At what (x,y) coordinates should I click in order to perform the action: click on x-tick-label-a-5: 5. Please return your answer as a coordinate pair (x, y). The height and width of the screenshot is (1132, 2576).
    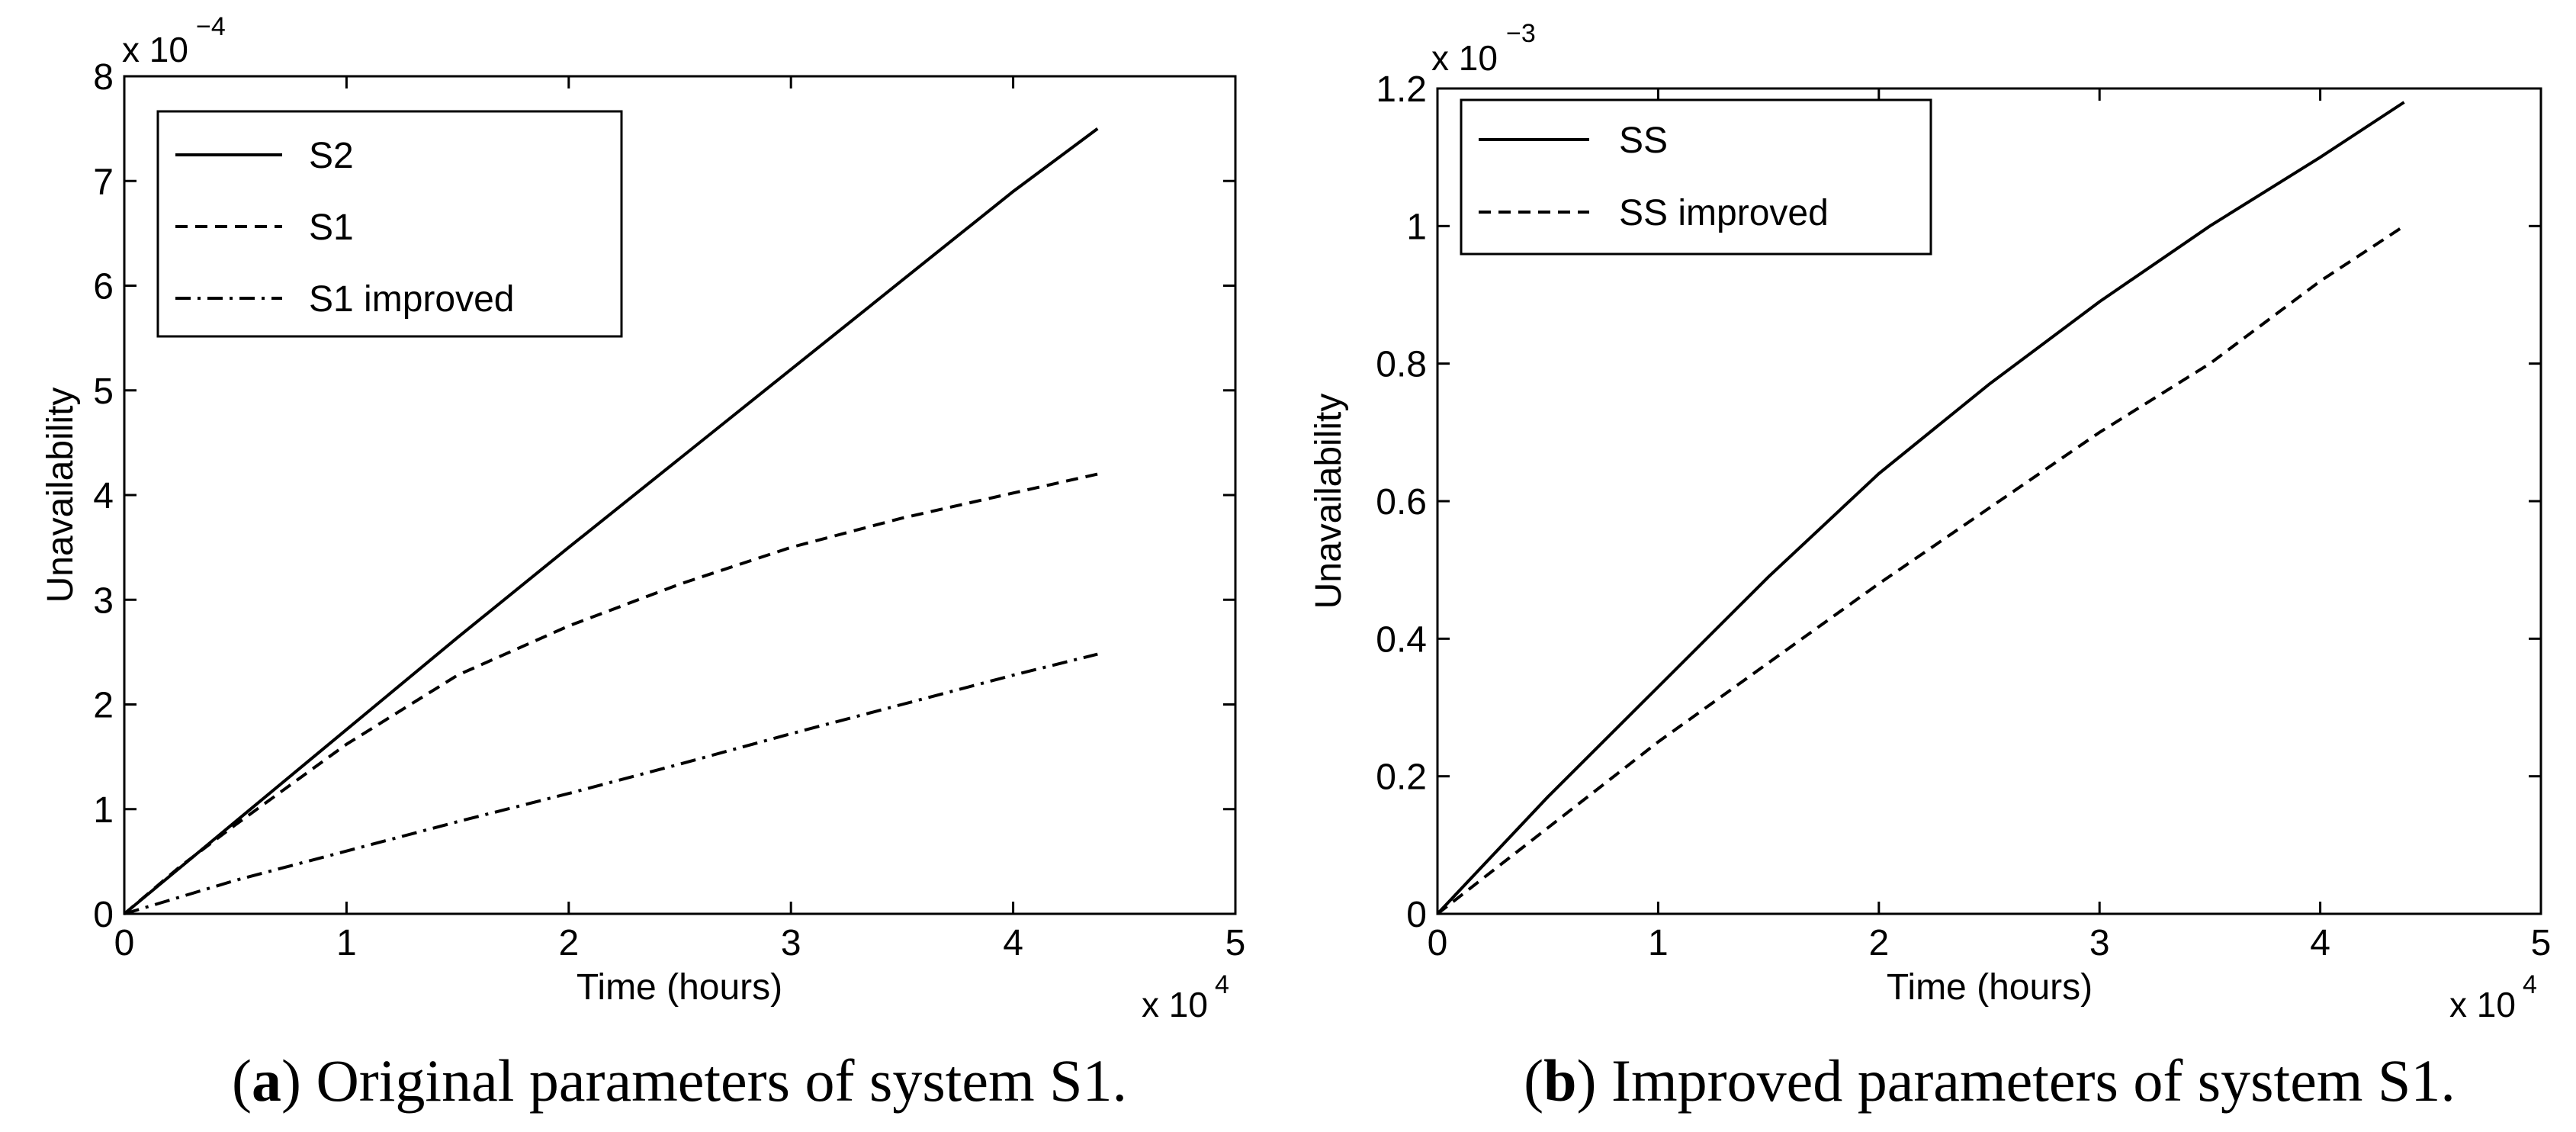
    Looking at the image, I should click on (1235, 943).